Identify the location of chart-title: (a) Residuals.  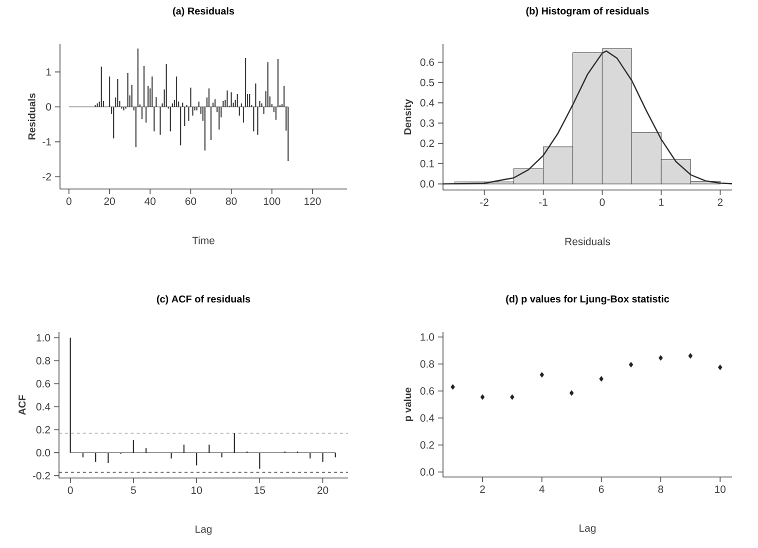
(203, 11).